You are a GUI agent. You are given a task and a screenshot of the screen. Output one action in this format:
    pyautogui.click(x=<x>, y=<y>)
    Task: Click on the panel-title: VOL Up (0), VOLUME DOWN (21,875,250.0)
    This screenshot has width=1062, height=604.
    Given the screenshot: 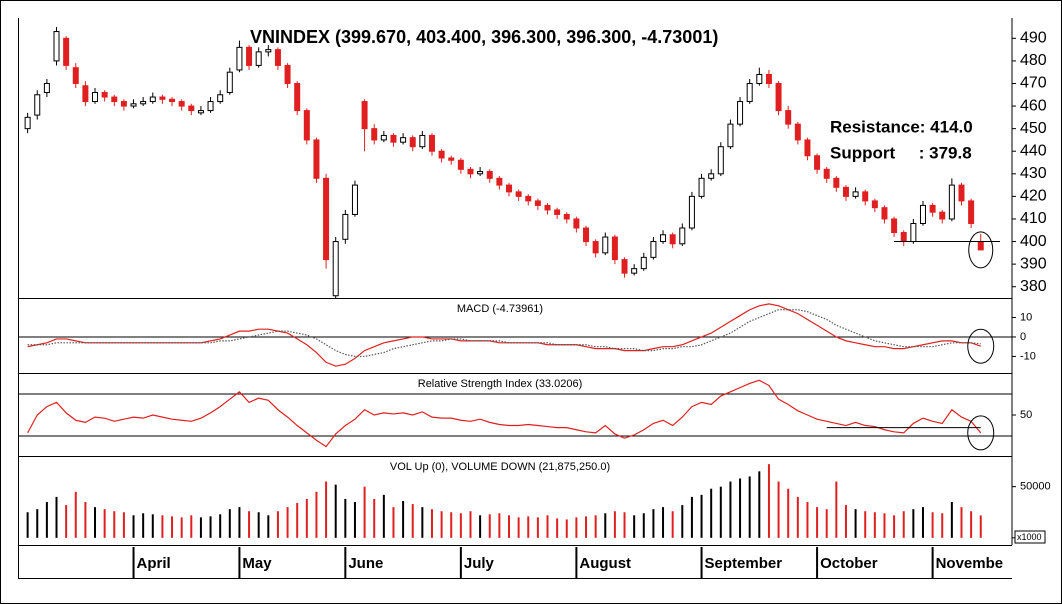 What is the action you would take?
    pyautogui.click(x=500, y=467)
    